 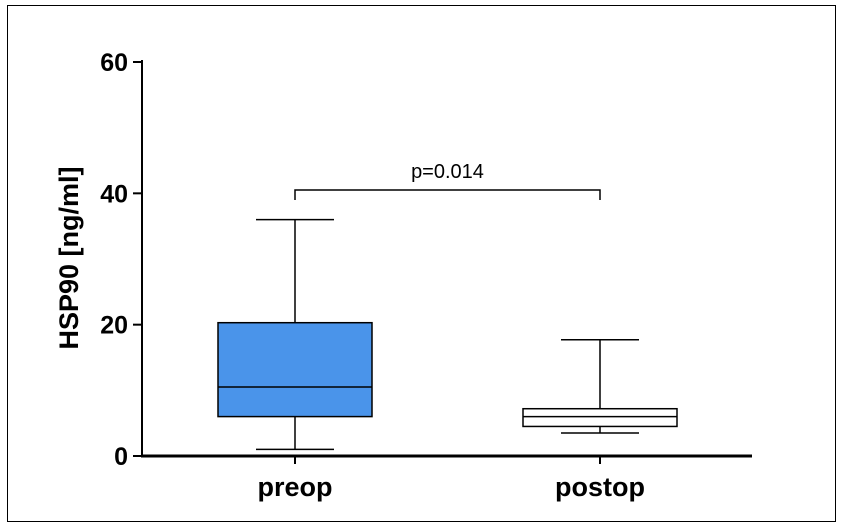 What do you see at coordinates (114, 63) in the screenshot?
I see `y-tick-label: 60` at bounding box center [114, 63].